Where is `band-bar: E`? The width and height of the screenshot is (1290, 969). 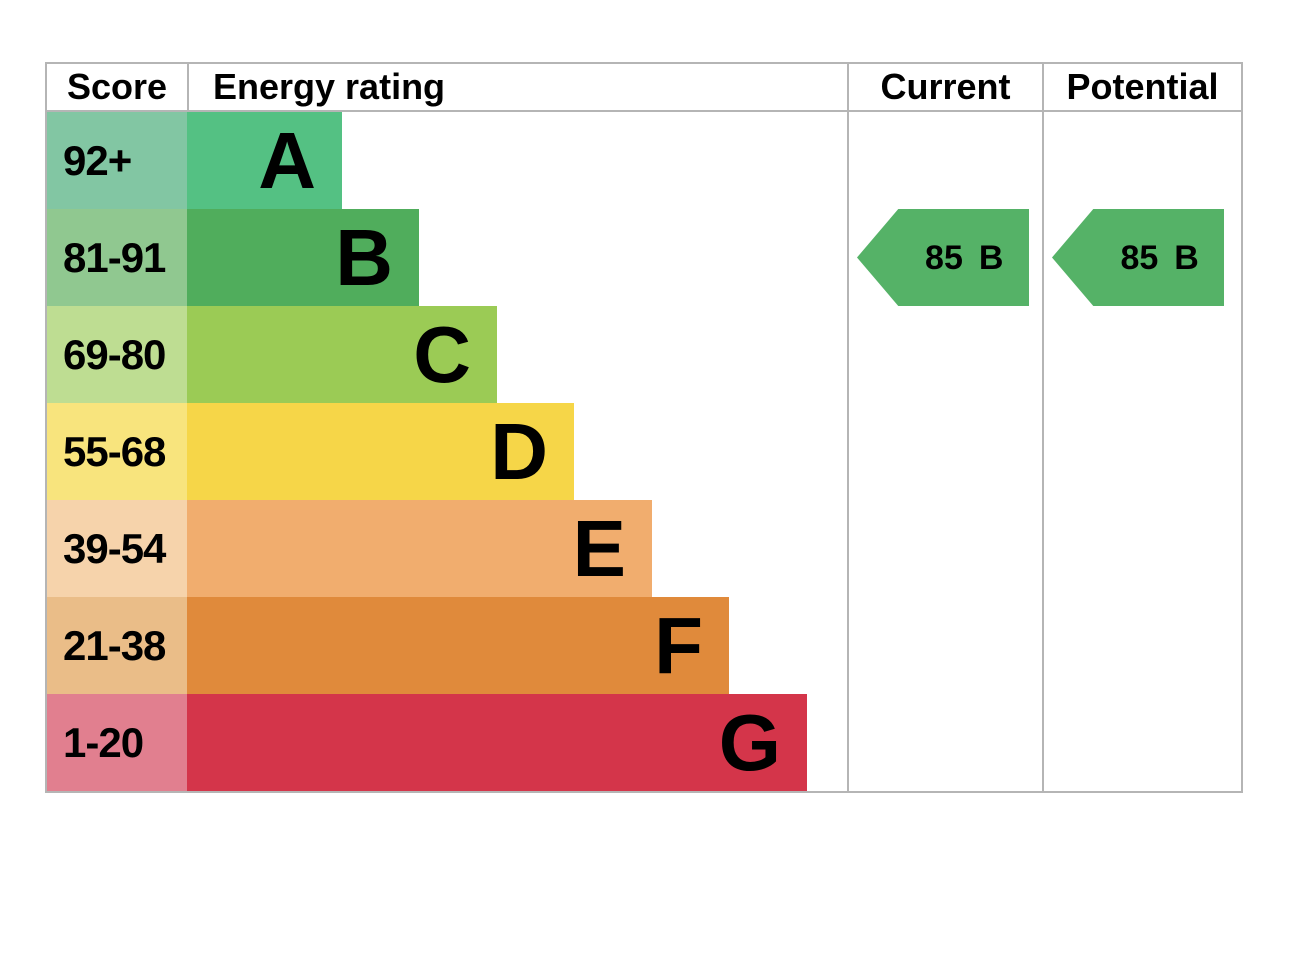
band-bar: E is located at coordinates (419, 548).